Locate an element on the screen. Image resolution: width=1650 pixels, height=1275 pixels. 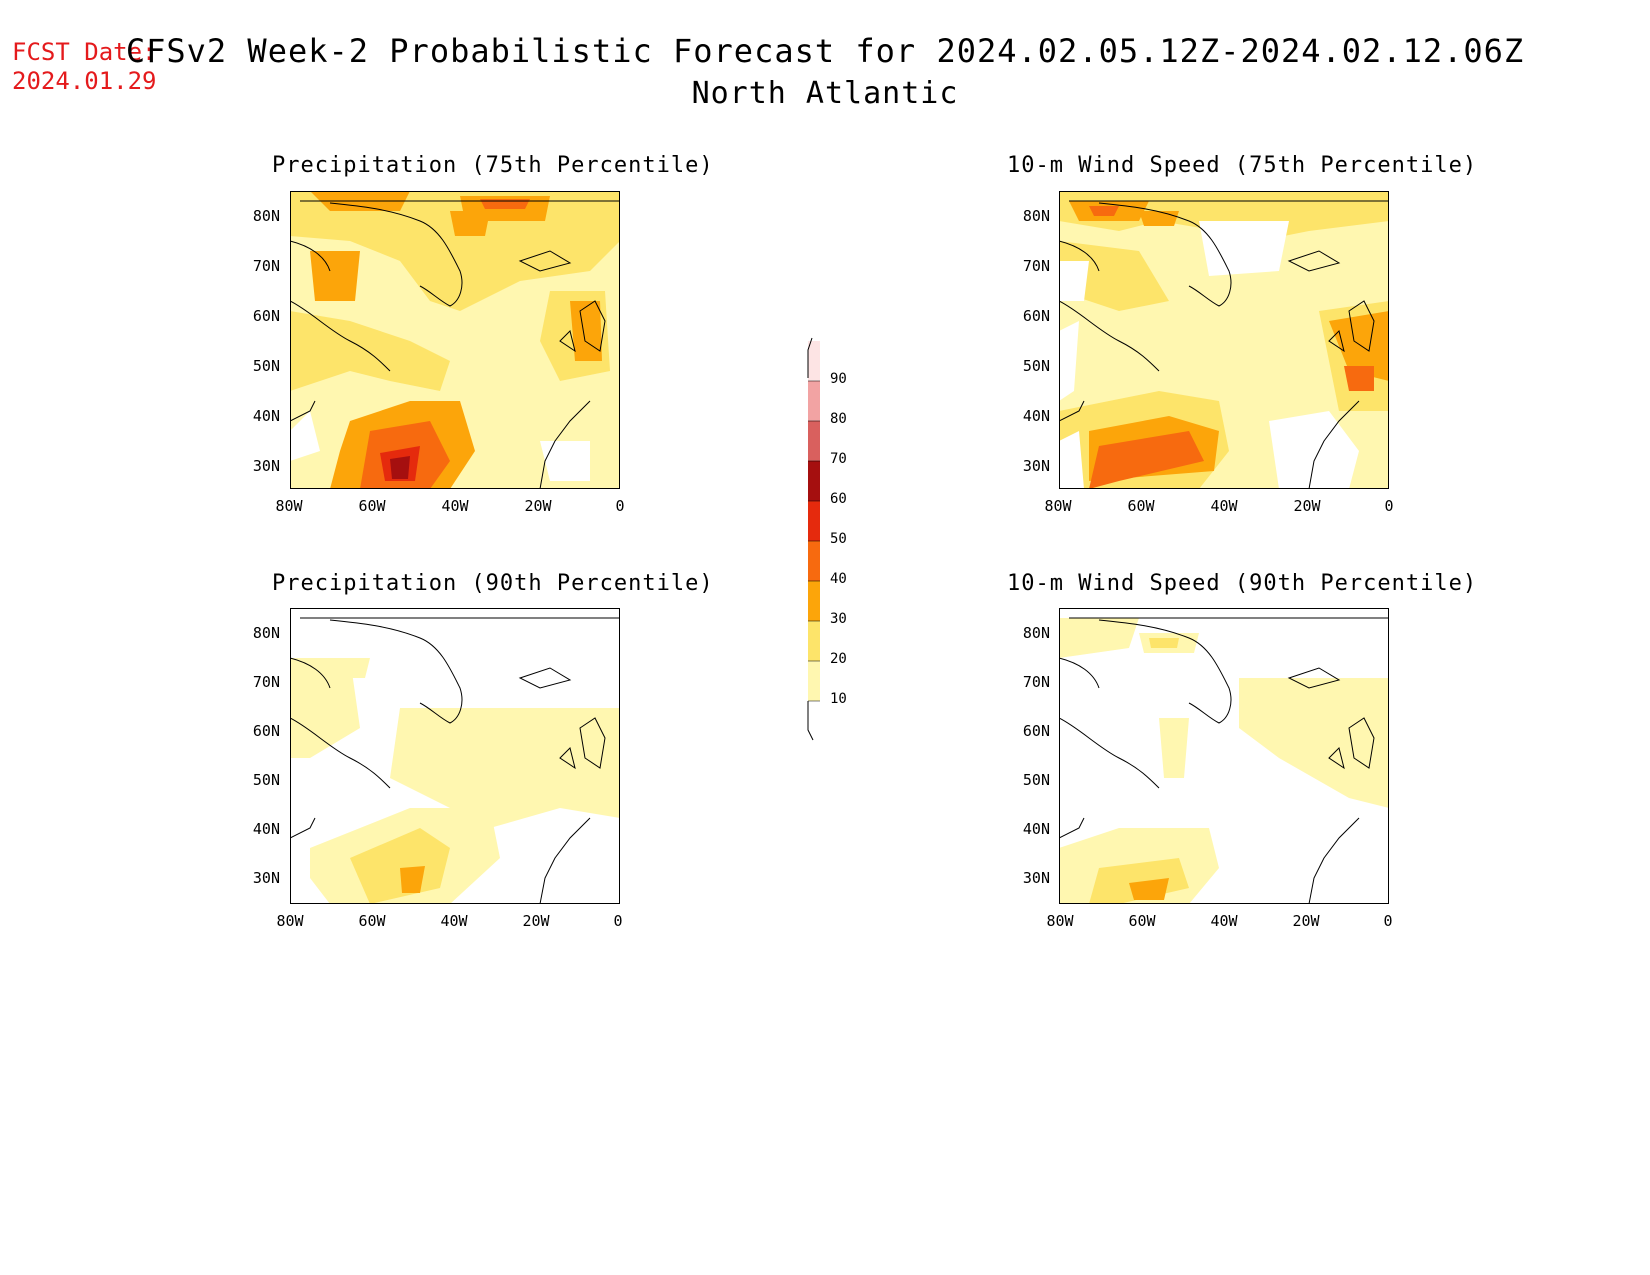
panel-title-precip-90: Precipitation (90th Percentile) is located at coordinates (493, 583).